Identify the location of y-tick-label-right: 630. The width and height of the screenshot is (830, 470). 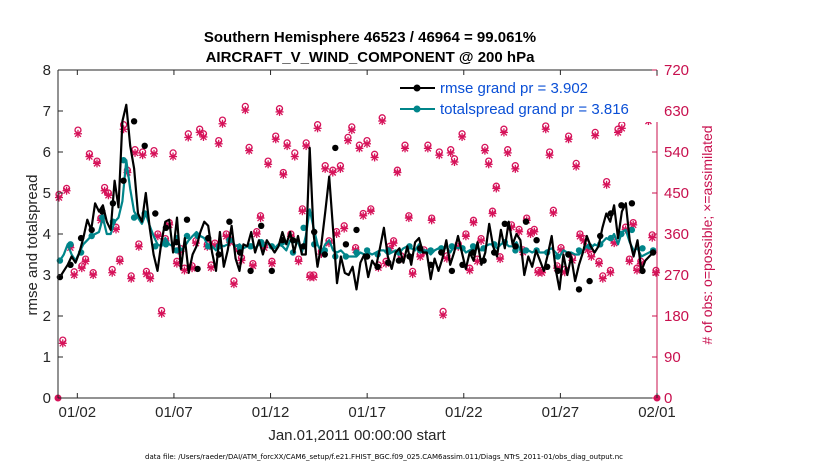
(676, 111).